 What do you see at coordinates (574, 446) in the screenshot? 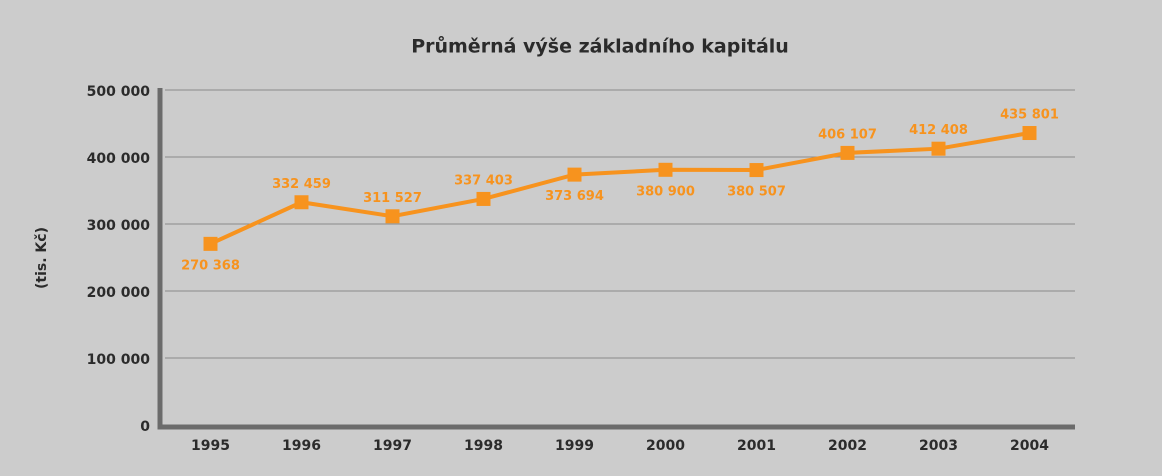
I see `x-tick-label: 1999` at bounding box center [574, 446].